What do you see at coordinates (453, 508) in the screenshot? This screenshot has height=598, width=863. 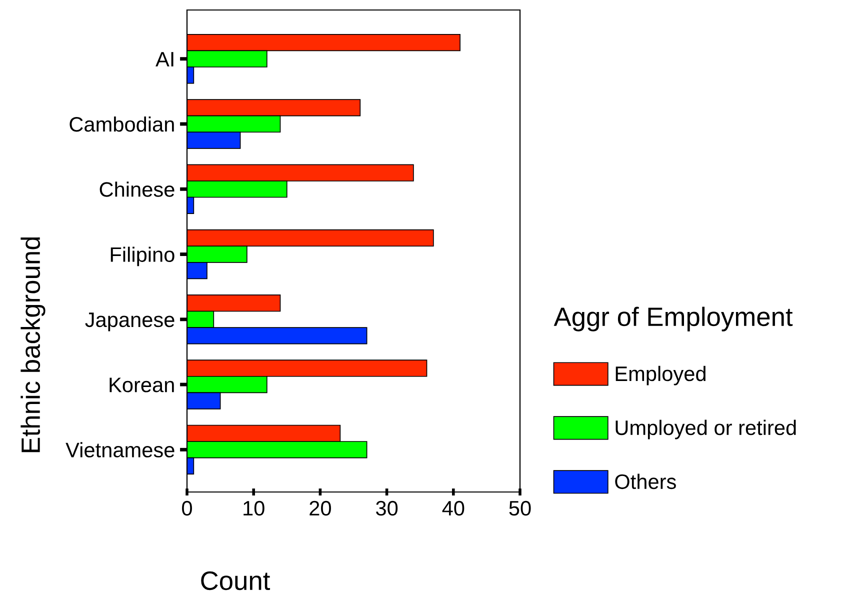 I see `x-tick-label: 40` at bounding box center [453, 508].